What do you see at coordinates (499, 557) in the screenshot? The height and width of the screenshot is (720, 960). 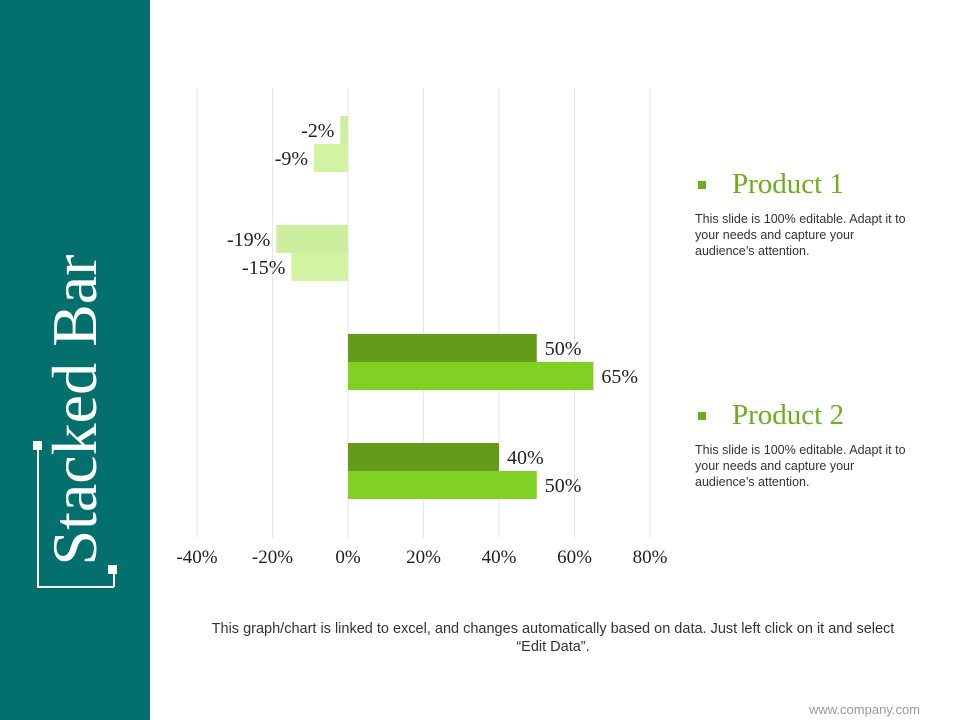 I see `x-tick-label: 40%` at bounding box center [499, 557].